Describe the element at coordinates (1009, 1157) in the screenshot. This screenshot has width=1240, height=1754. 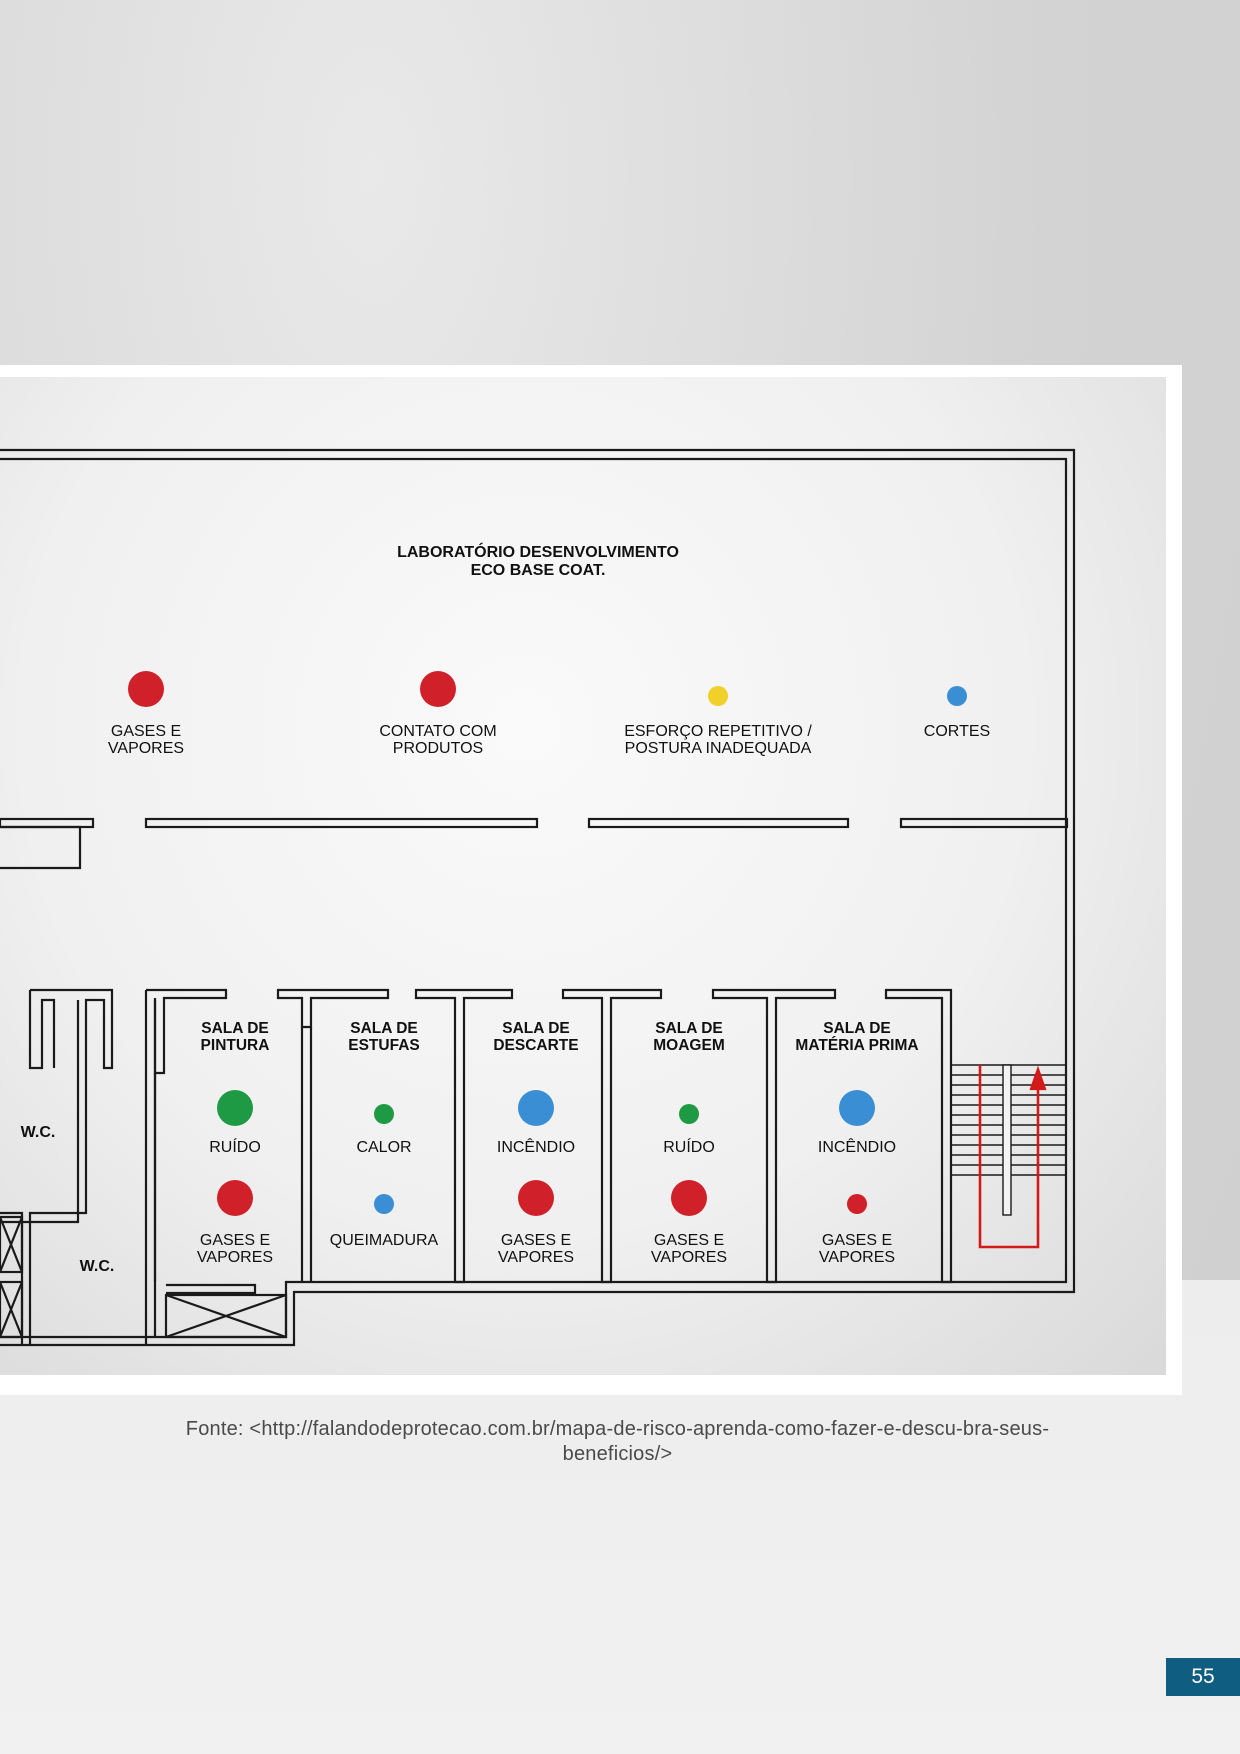
I see `escape-route-arrow` at that location.